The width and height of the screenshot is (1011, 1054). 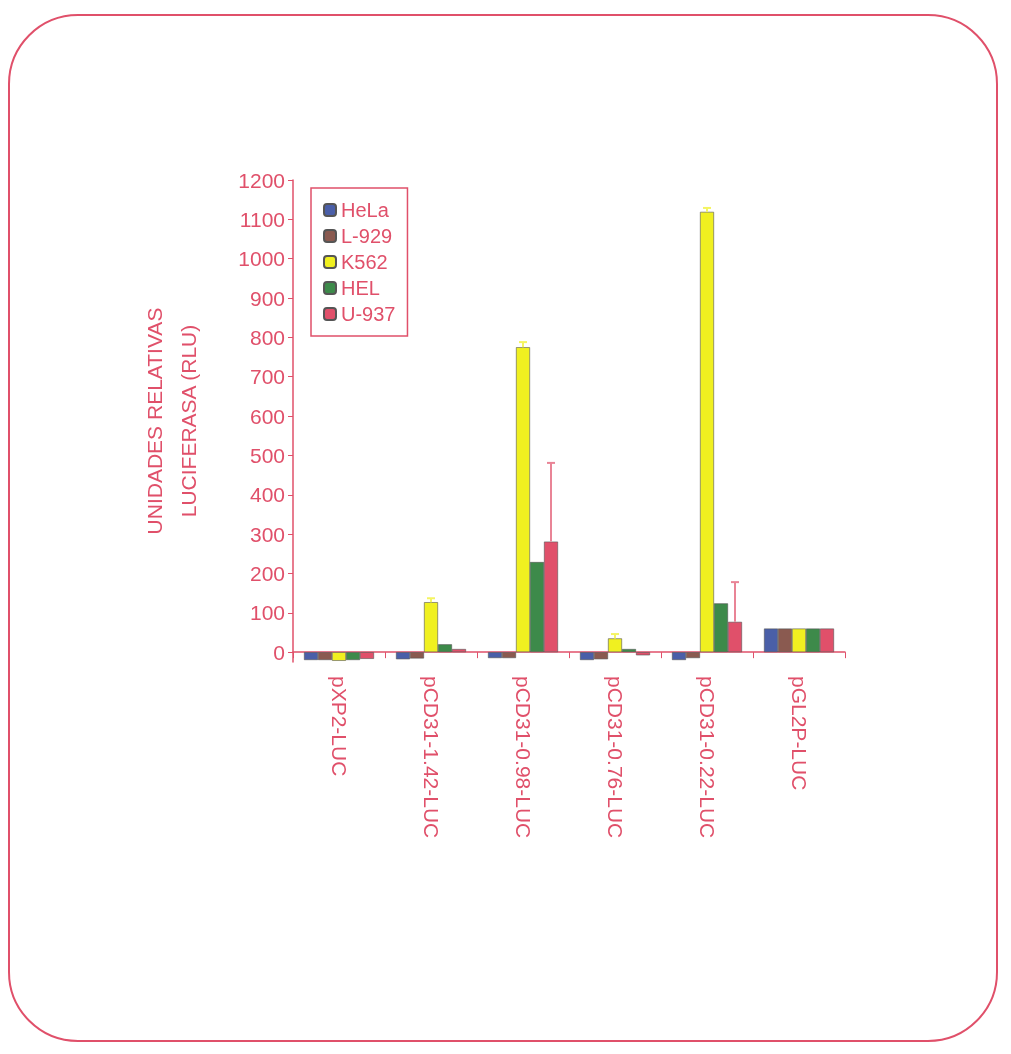 I want to click on legend-label: HeLa, so click(x=365, y=210).